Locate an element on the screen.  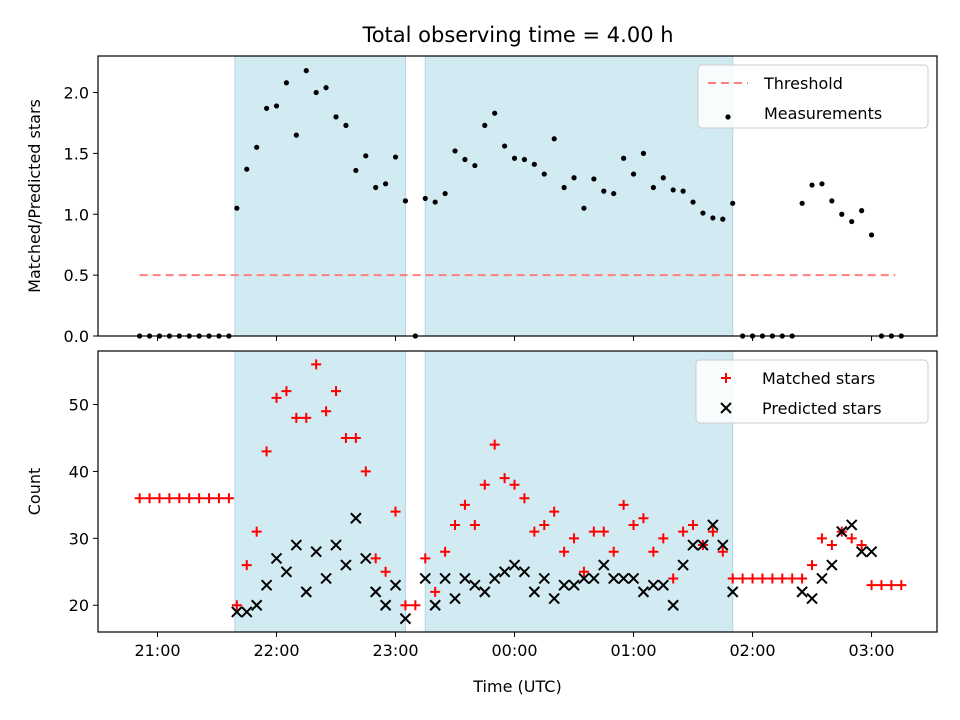
top-legend: Threshold Measurements is located at coordinates (813, 96).